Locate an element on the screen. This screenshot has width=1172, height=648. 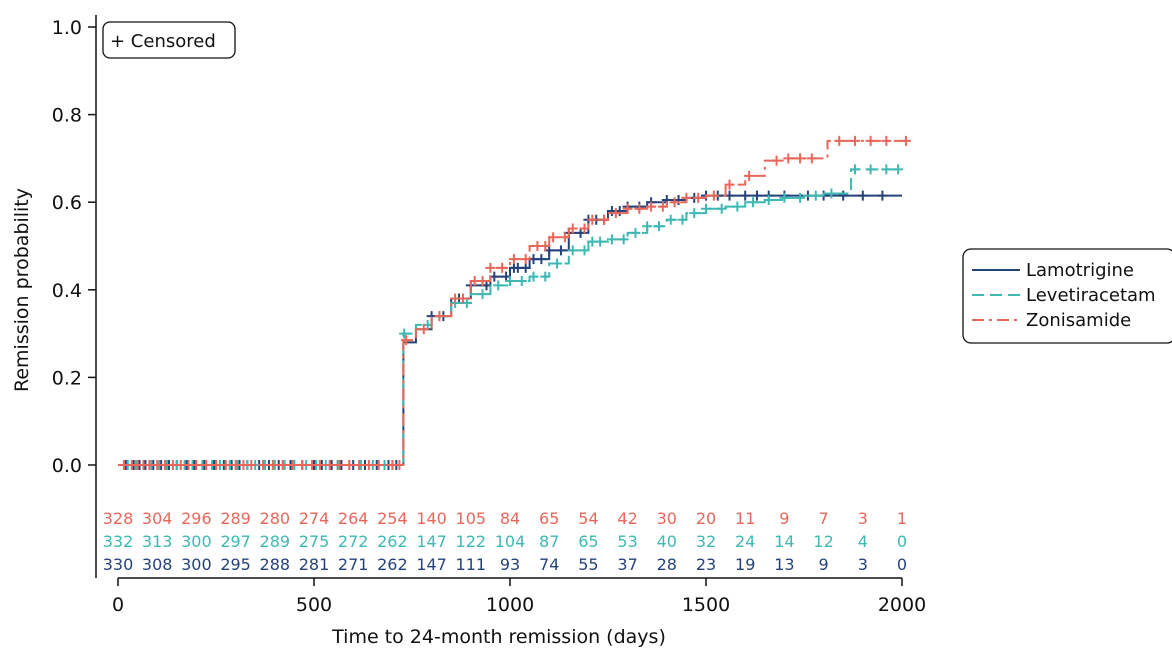
at-risk-value: 140 is located at coordinates (431, 518).